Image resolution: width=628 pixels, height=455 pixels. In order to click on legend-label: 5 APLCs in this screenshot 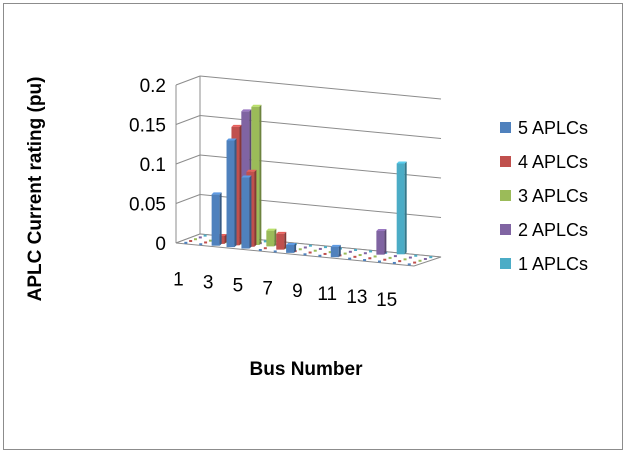, I will do `click(553, 128)`.